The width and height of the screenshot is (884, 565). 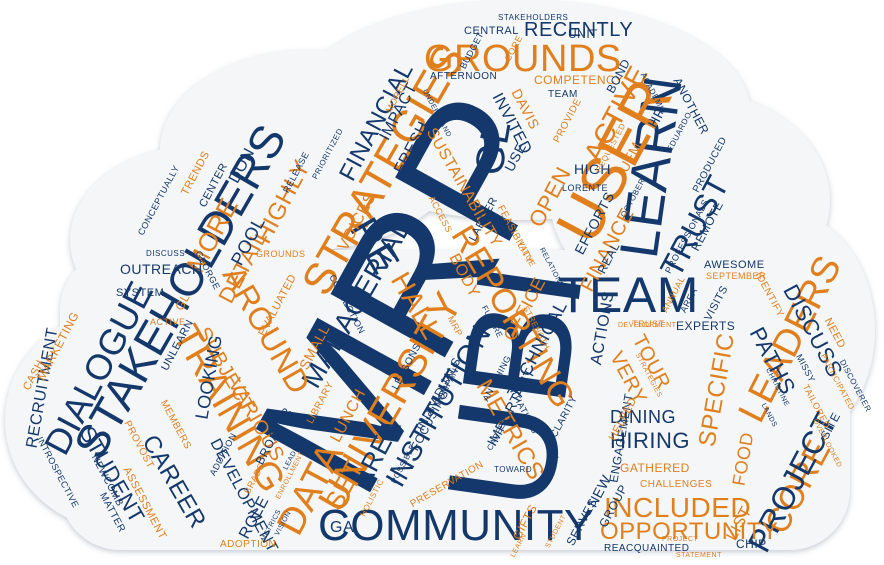 I want to click on word-toward: TOWARD, so click(x=513, y=469).